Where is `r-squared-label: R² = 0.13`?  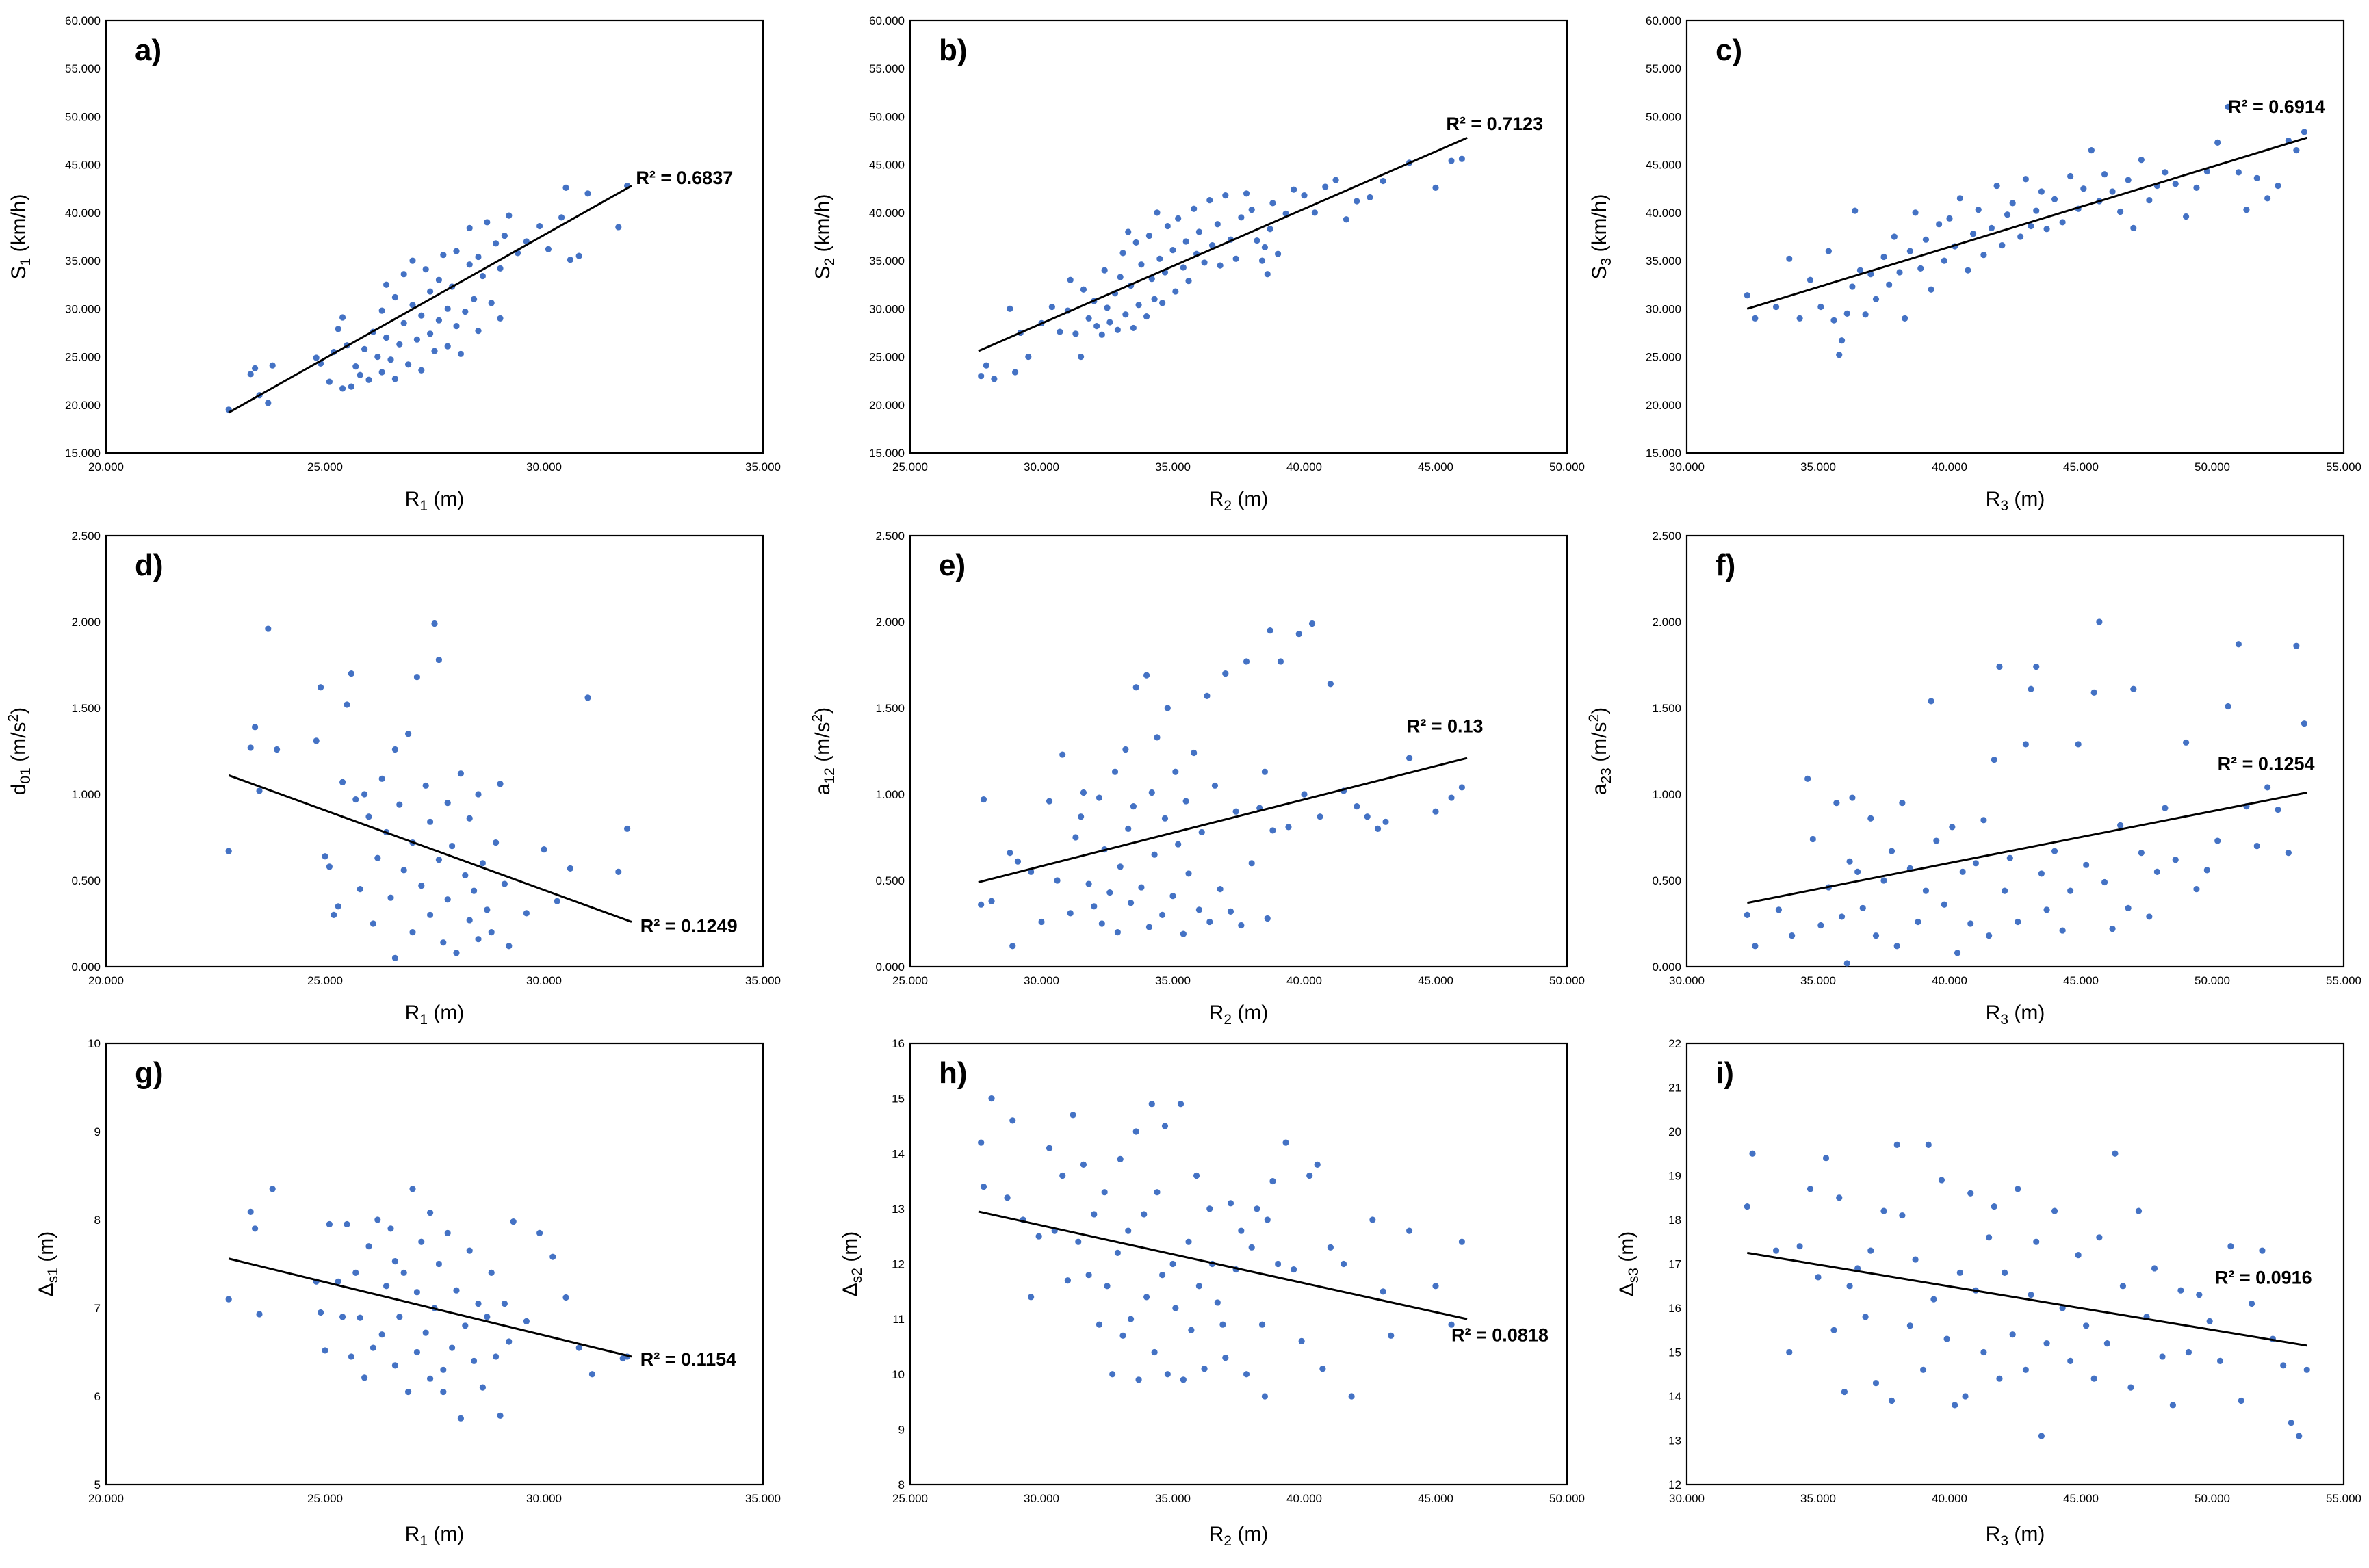
r-squared-label: R² = 0.13 is located at coordinates (1445, 726).